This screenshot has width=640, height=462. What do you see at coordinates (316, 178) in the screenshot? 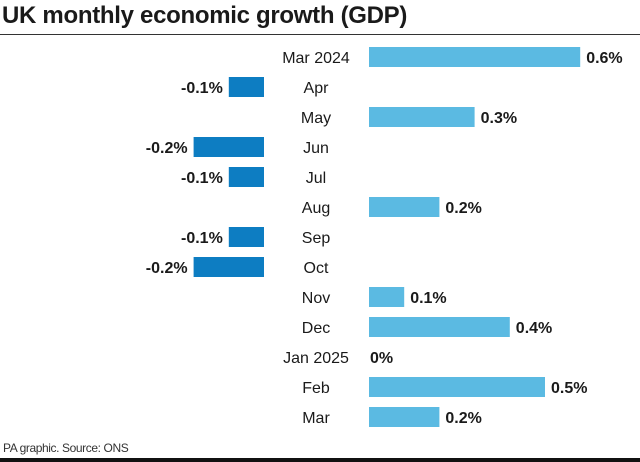
I see `category-label: Jul` at bounding box center [316, 178].